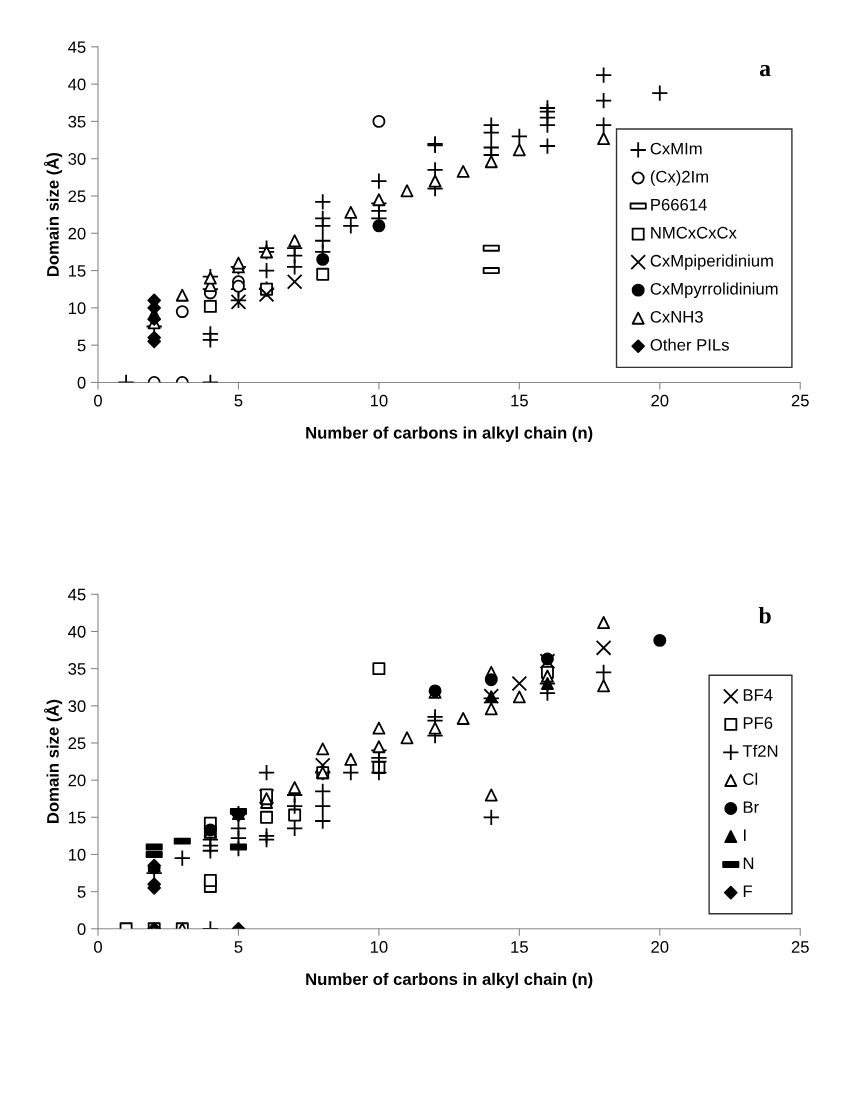 This screenshot has width=842, height=1115. Describe the element at coordinates (765, 70) in the screenshot. I see `annotation: a` at that location.